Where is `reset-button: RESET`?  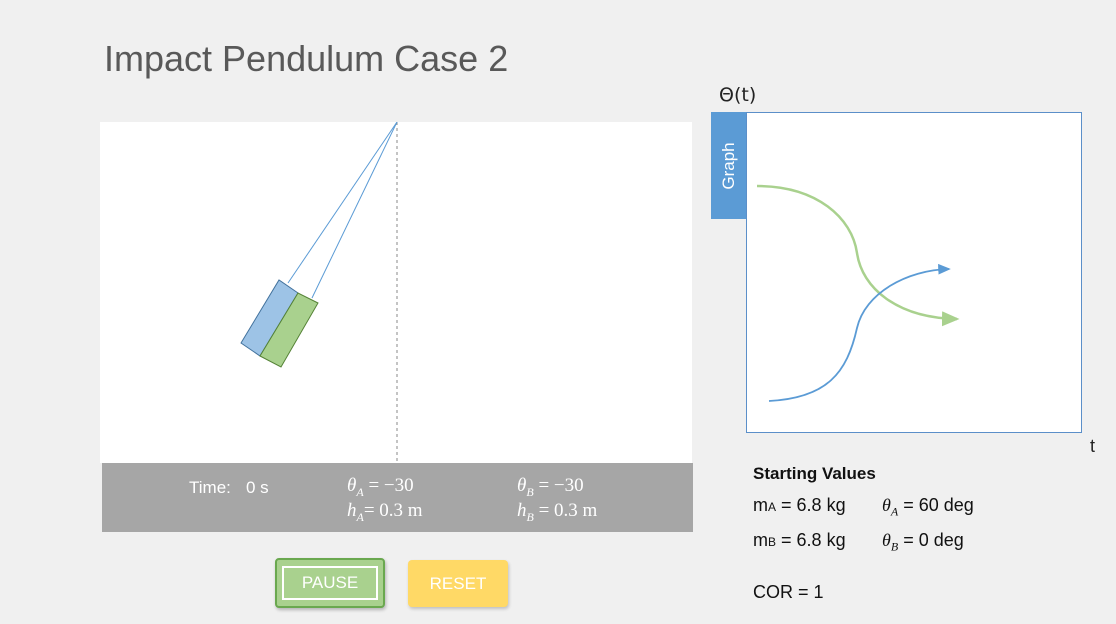 reset-button: RESET is located at coordinates (458, 583).